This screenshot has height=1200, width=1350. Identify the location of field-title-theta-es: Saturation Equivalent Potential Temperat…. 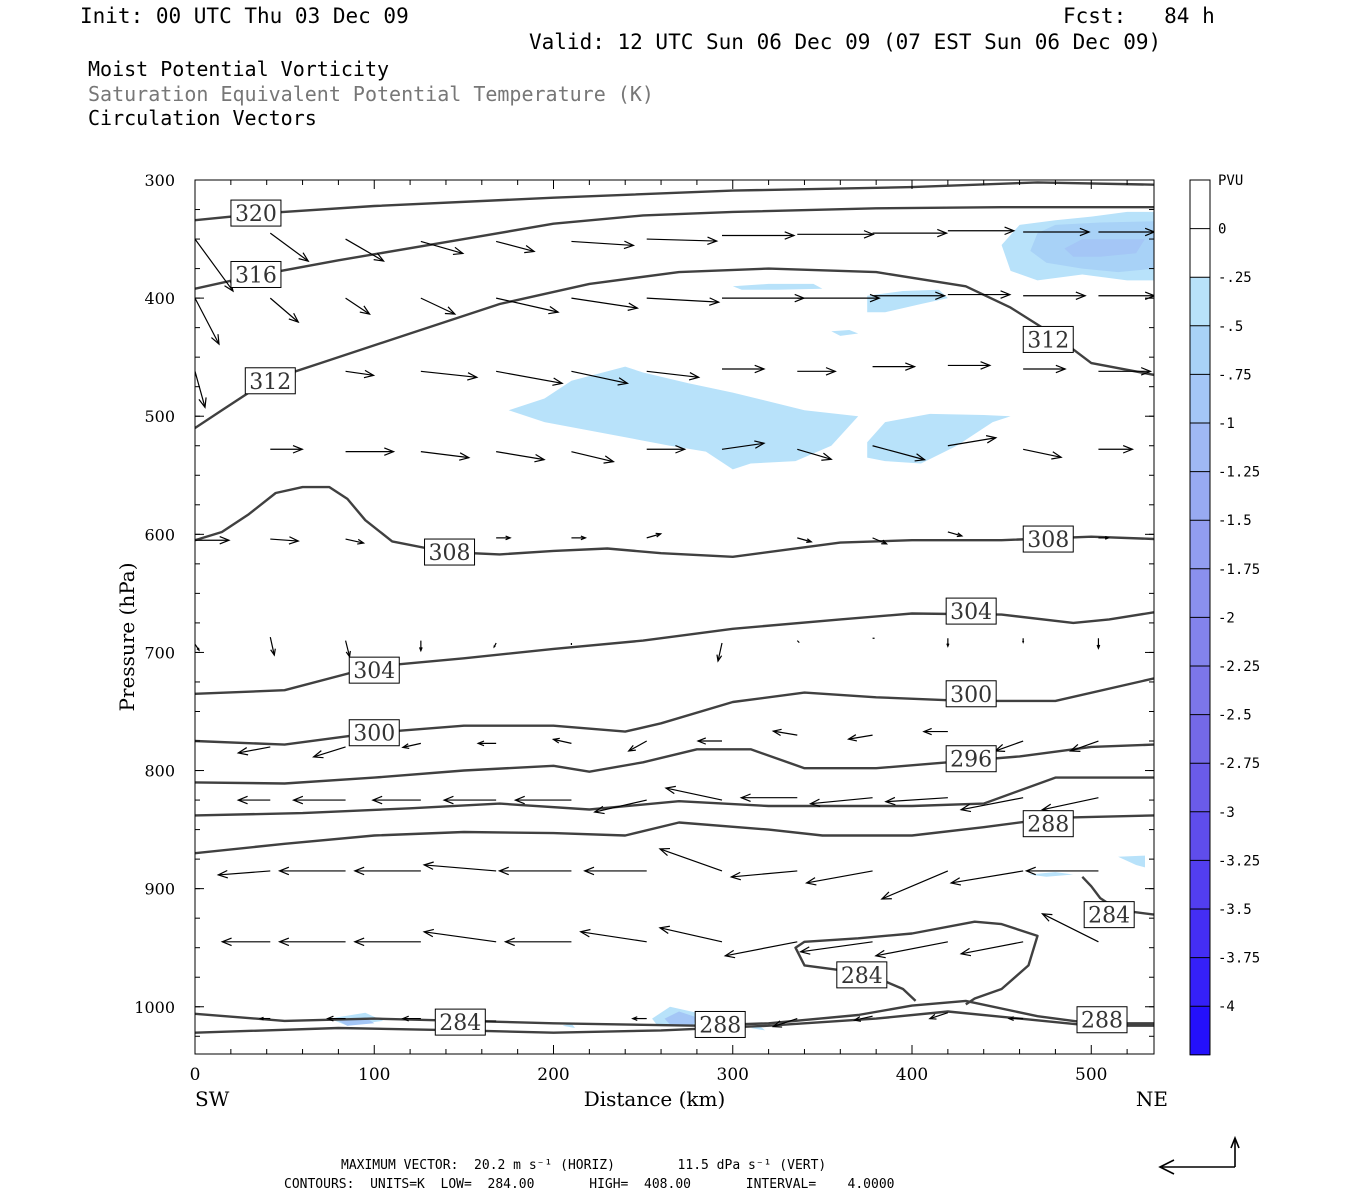
(371, 94).